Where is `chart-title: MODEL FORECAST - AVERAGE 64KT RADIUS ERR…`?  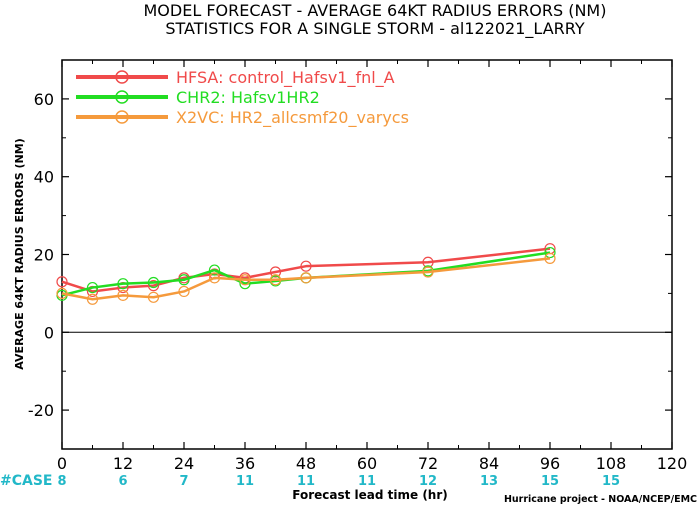
chart-title: MODEL FORECAST - AVERAGE 64KT RADIUS ERR… is located at coordinates (375, 10).